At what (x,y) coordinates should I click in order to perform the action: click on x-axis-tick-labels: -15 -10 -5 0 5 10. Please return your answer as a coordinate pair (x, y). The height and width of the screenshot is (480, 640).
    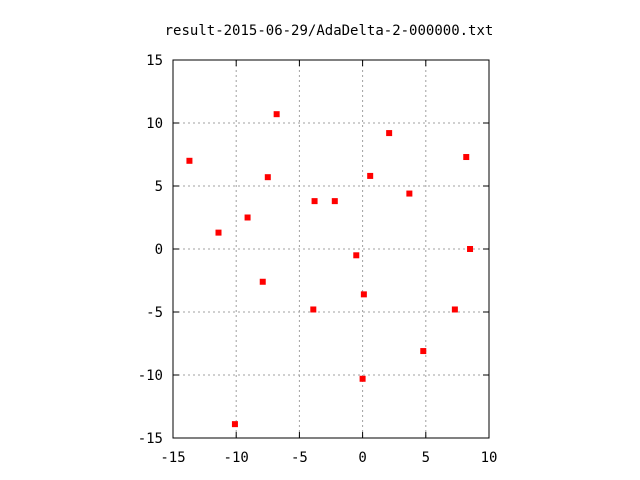
    Looking at the image, I should click on (328, 458).